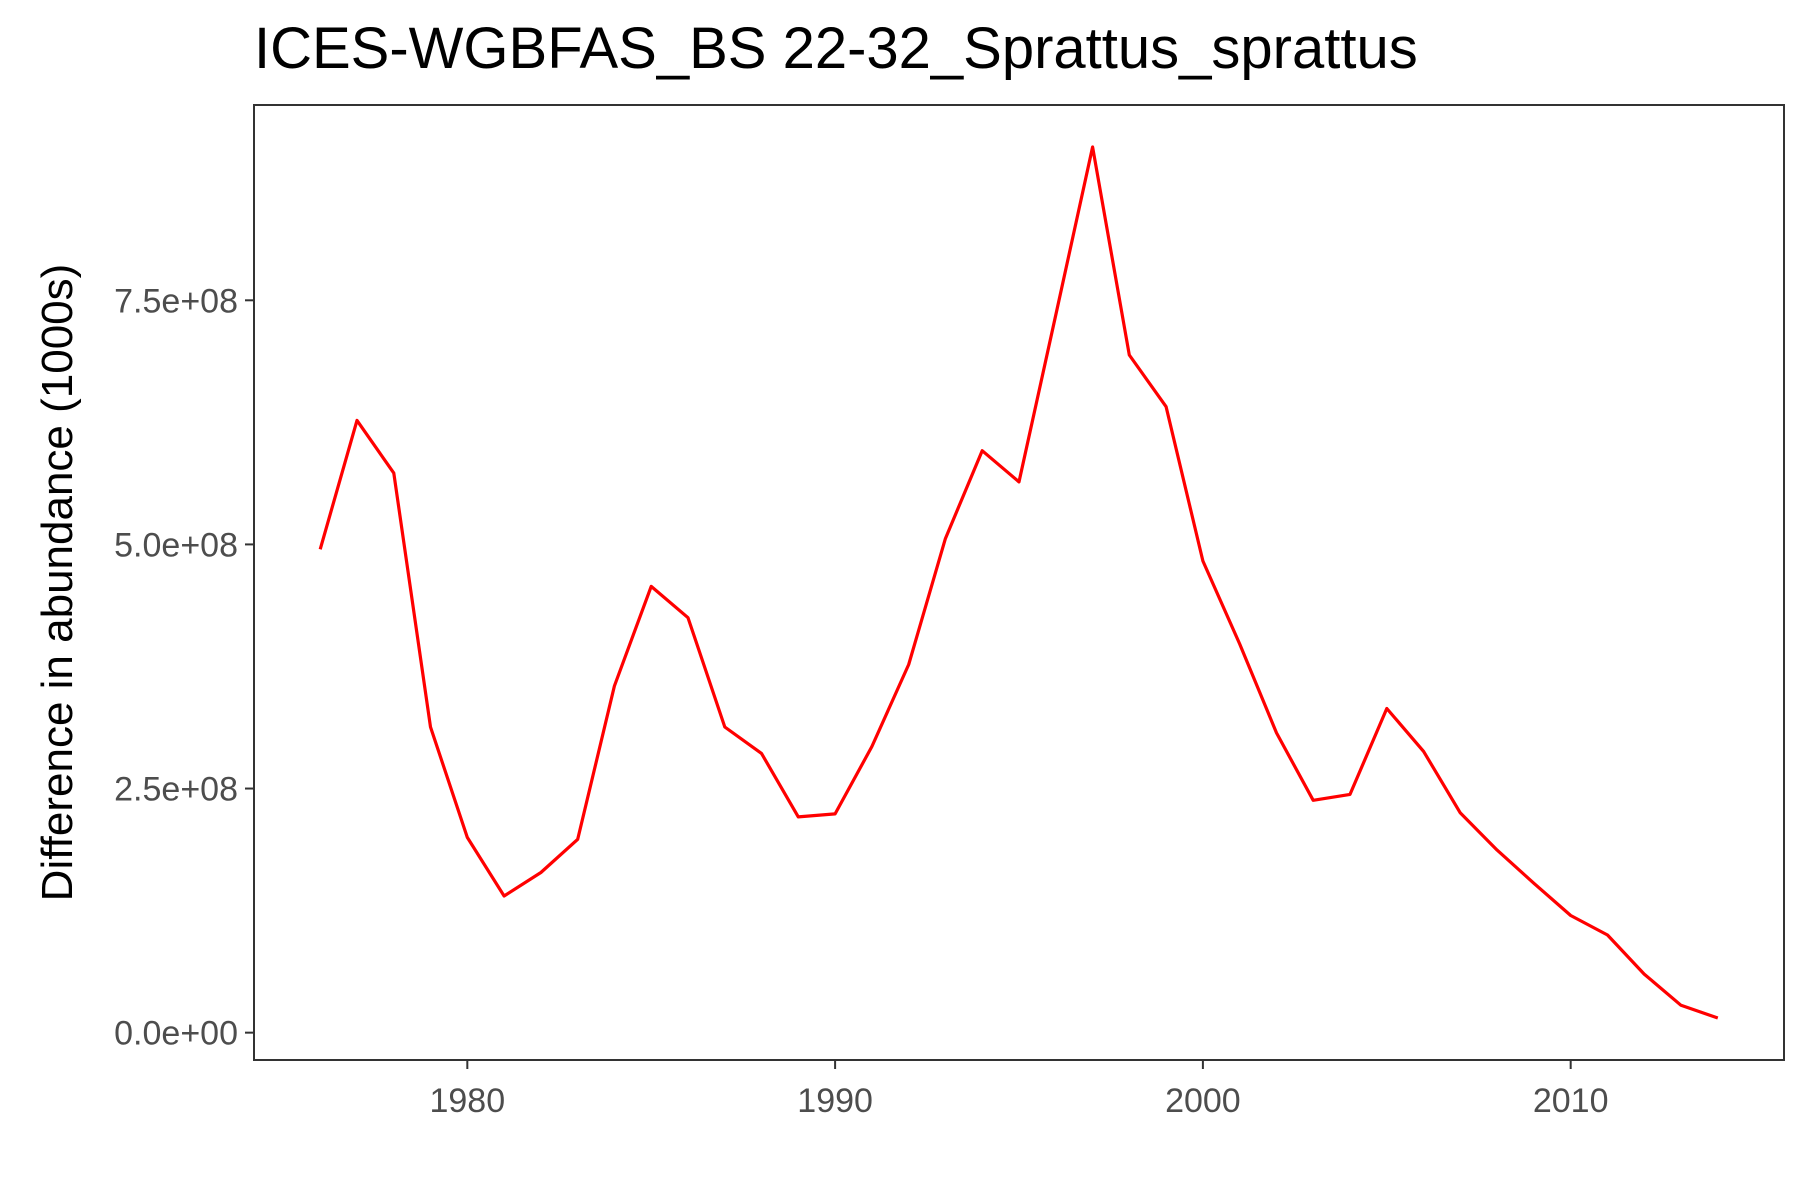 This screenshot has width=1800, height=1200. Describe the element at coordinates (176, 545) in the screenshot. I see `y-tick-label: 5.0e+08` at that location.